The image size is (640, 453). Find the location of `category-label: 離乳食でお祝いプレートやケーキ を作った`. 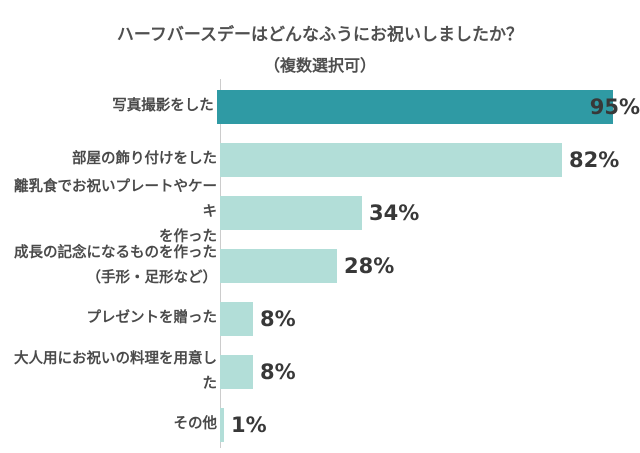

category-label: 離乳食でお祝いプレートやケーキ を作った is located at coordinates (115, 212).